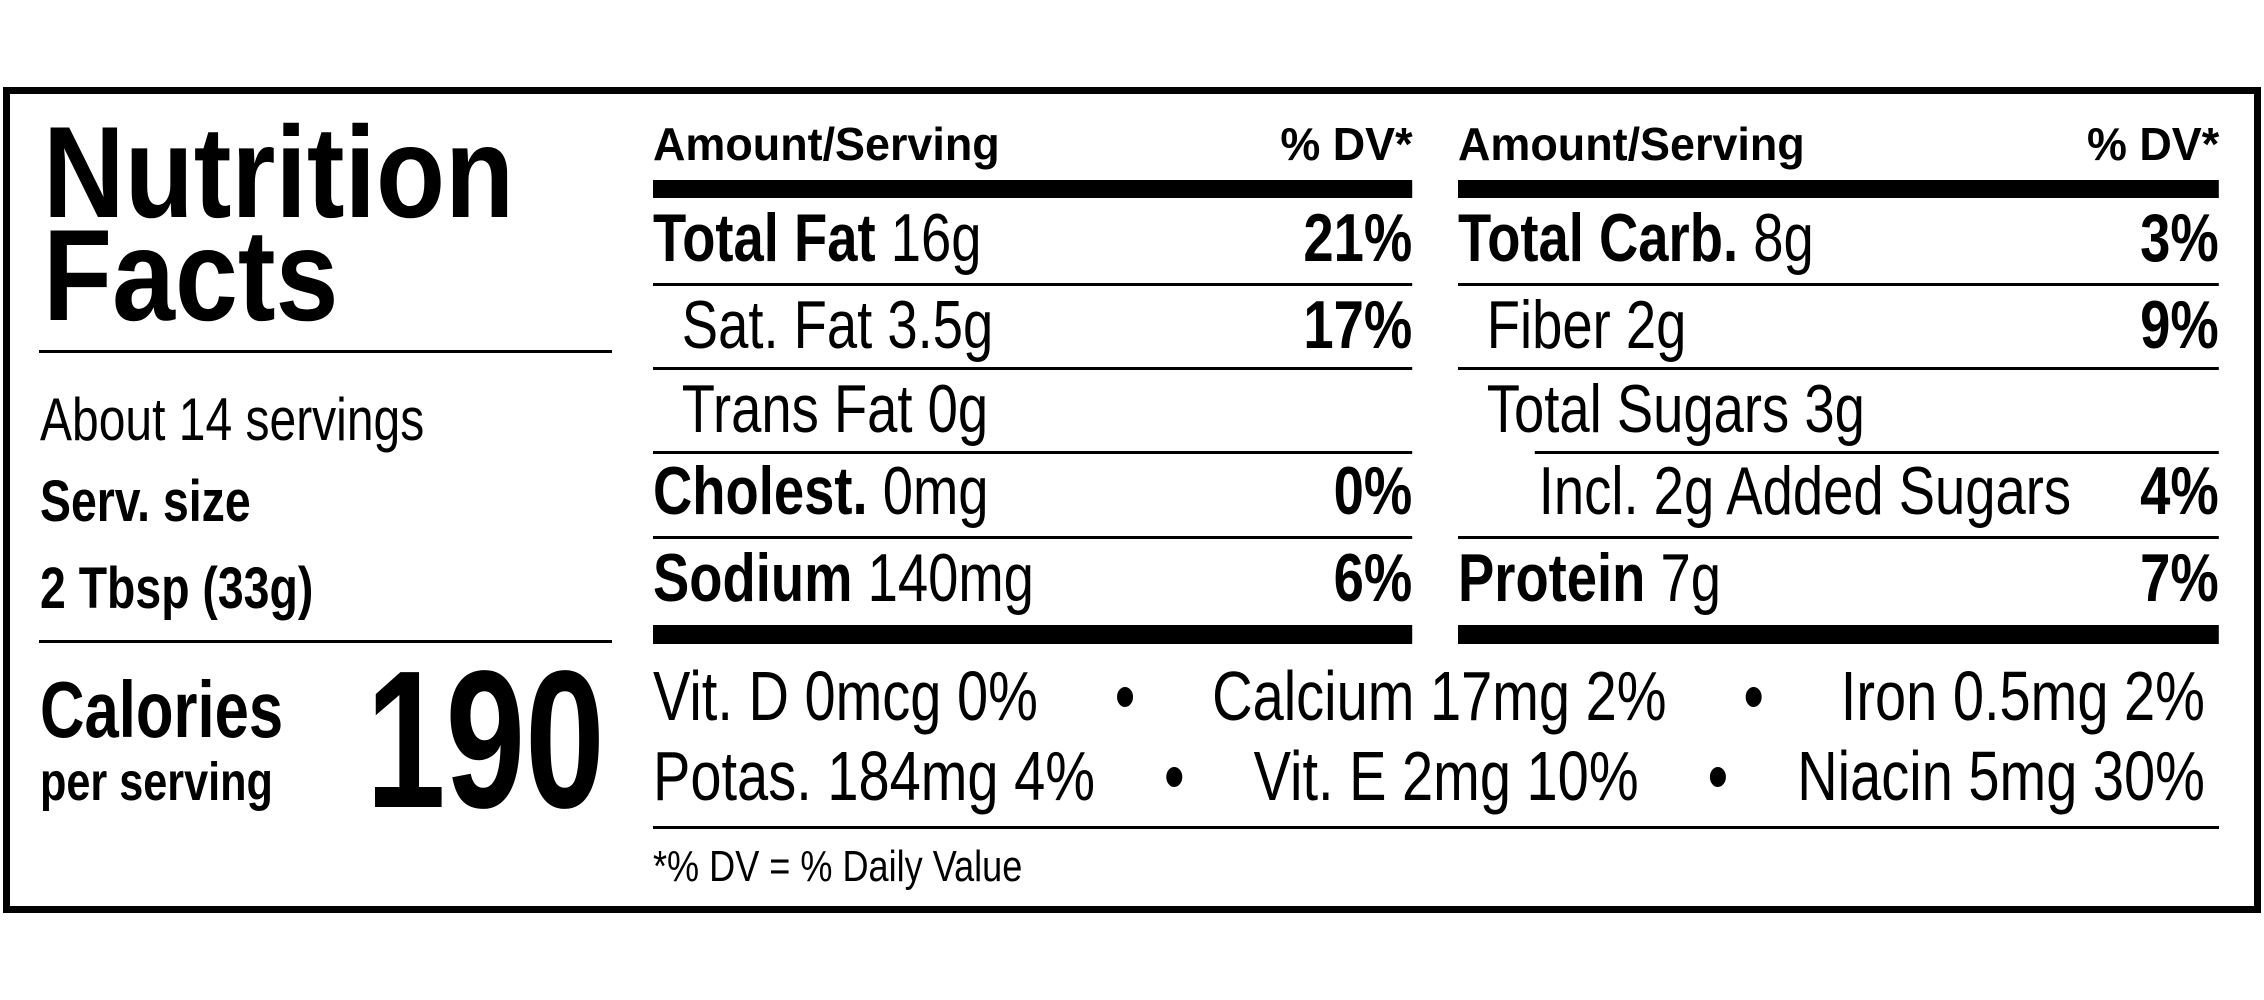  I want to click on nutrient-amount: 0mg, so click(935, 491).